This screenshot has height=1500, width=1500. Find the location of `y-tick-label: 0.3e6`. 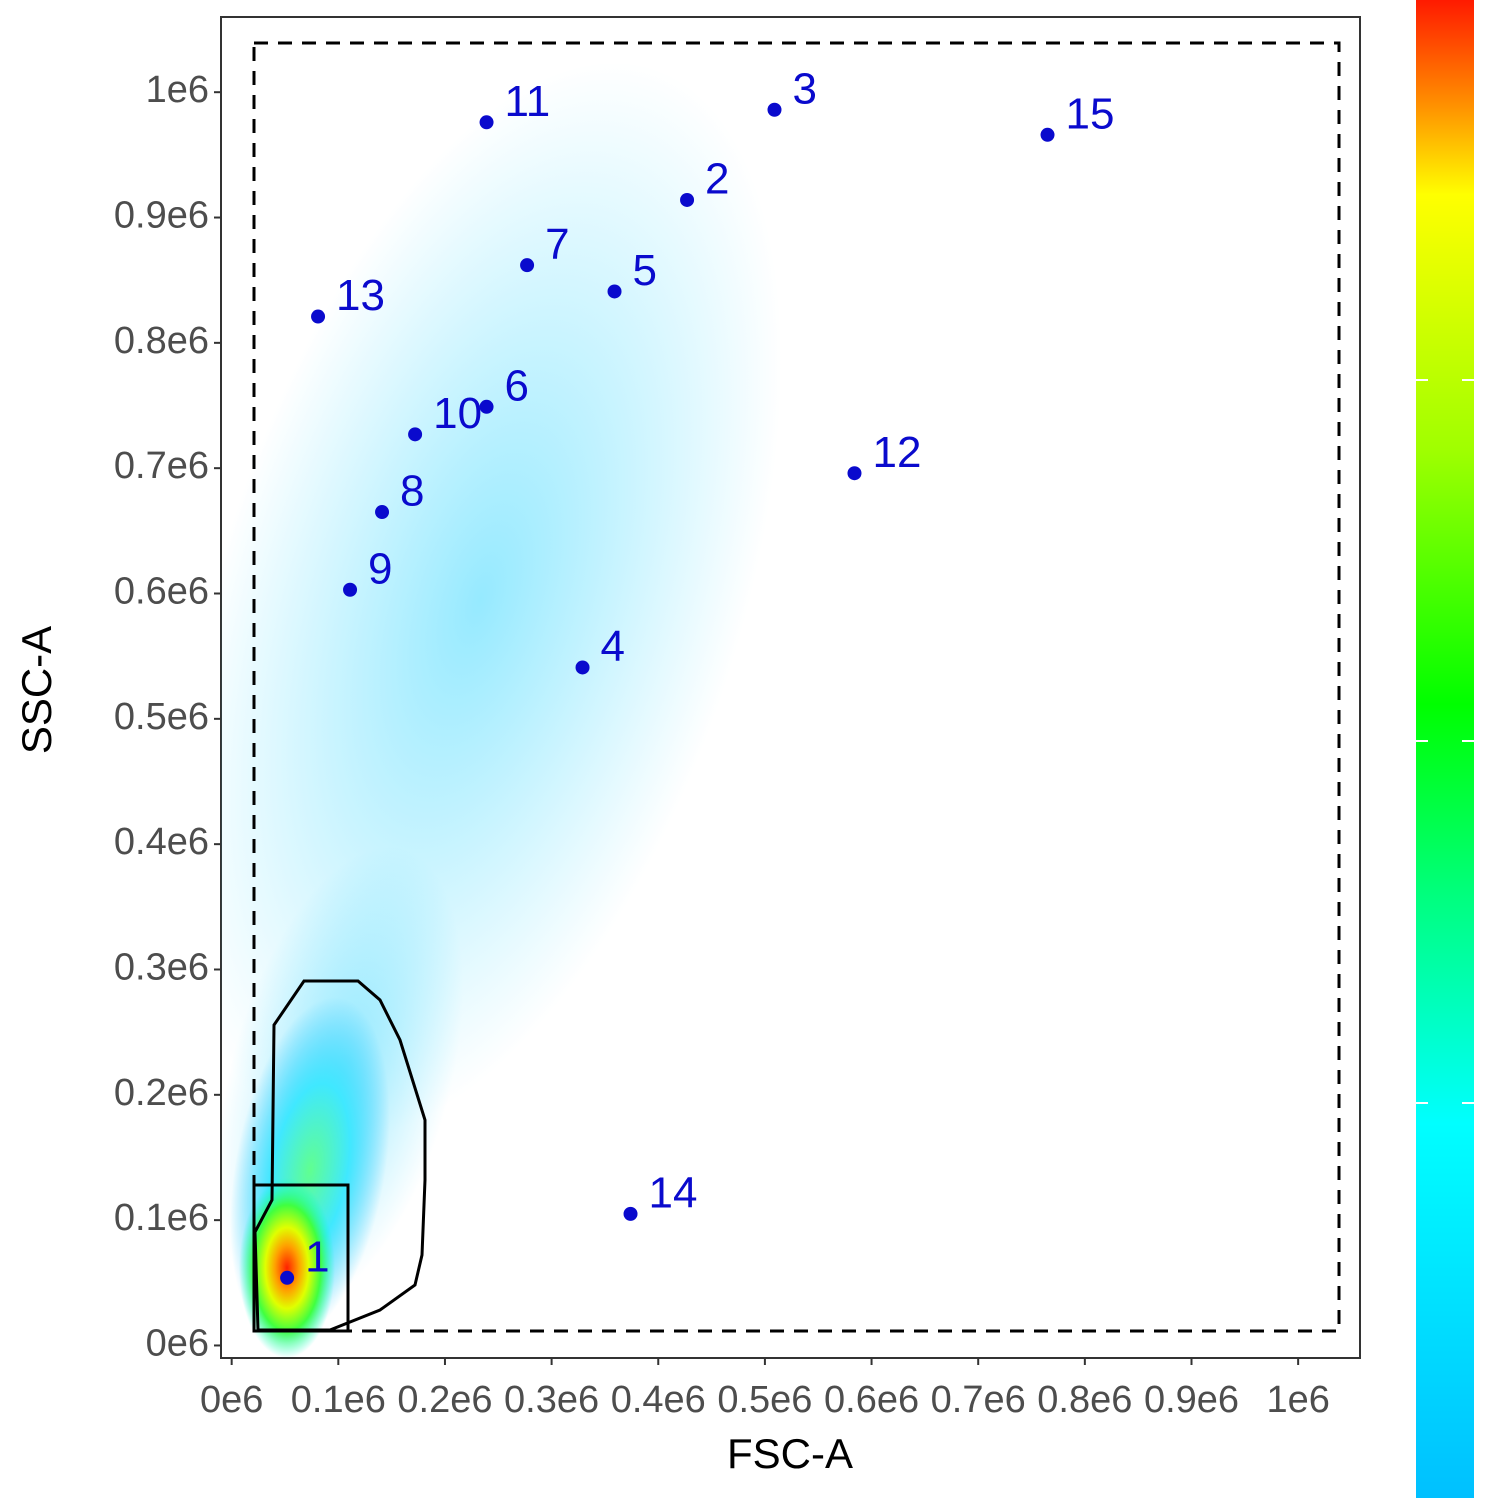

y-tick-label: 0.3e6 is located at coordinates (161, 968).